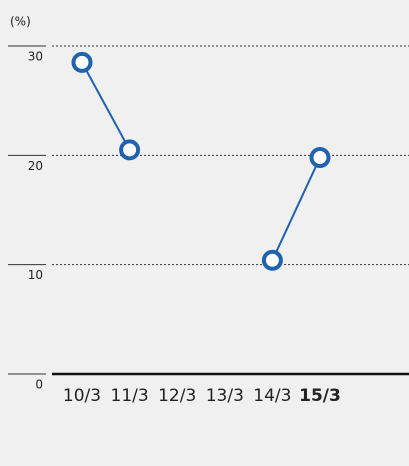  What do you see at coordinates (177, 396) in the screenshot?
I see `x-tick-label: 12/3` at bounding box center [177, 396].